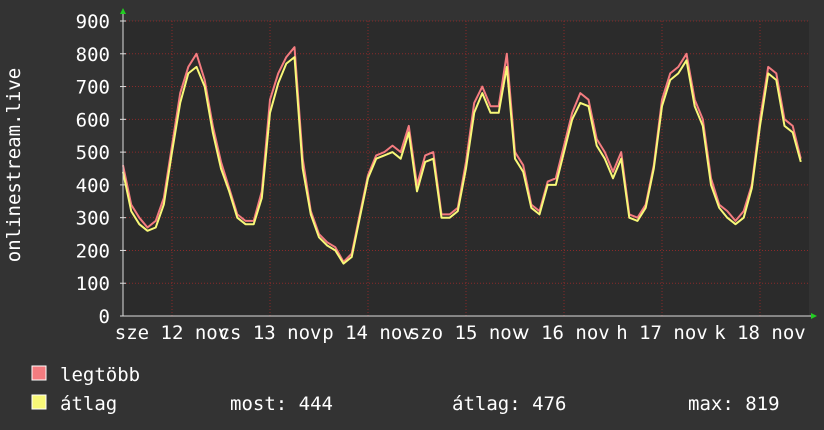 The width and height of the screenshot is (824, 430). Describe the element at coordinates (93, 153) in the screenshot. I see `y-tick-label: 500` at that location.